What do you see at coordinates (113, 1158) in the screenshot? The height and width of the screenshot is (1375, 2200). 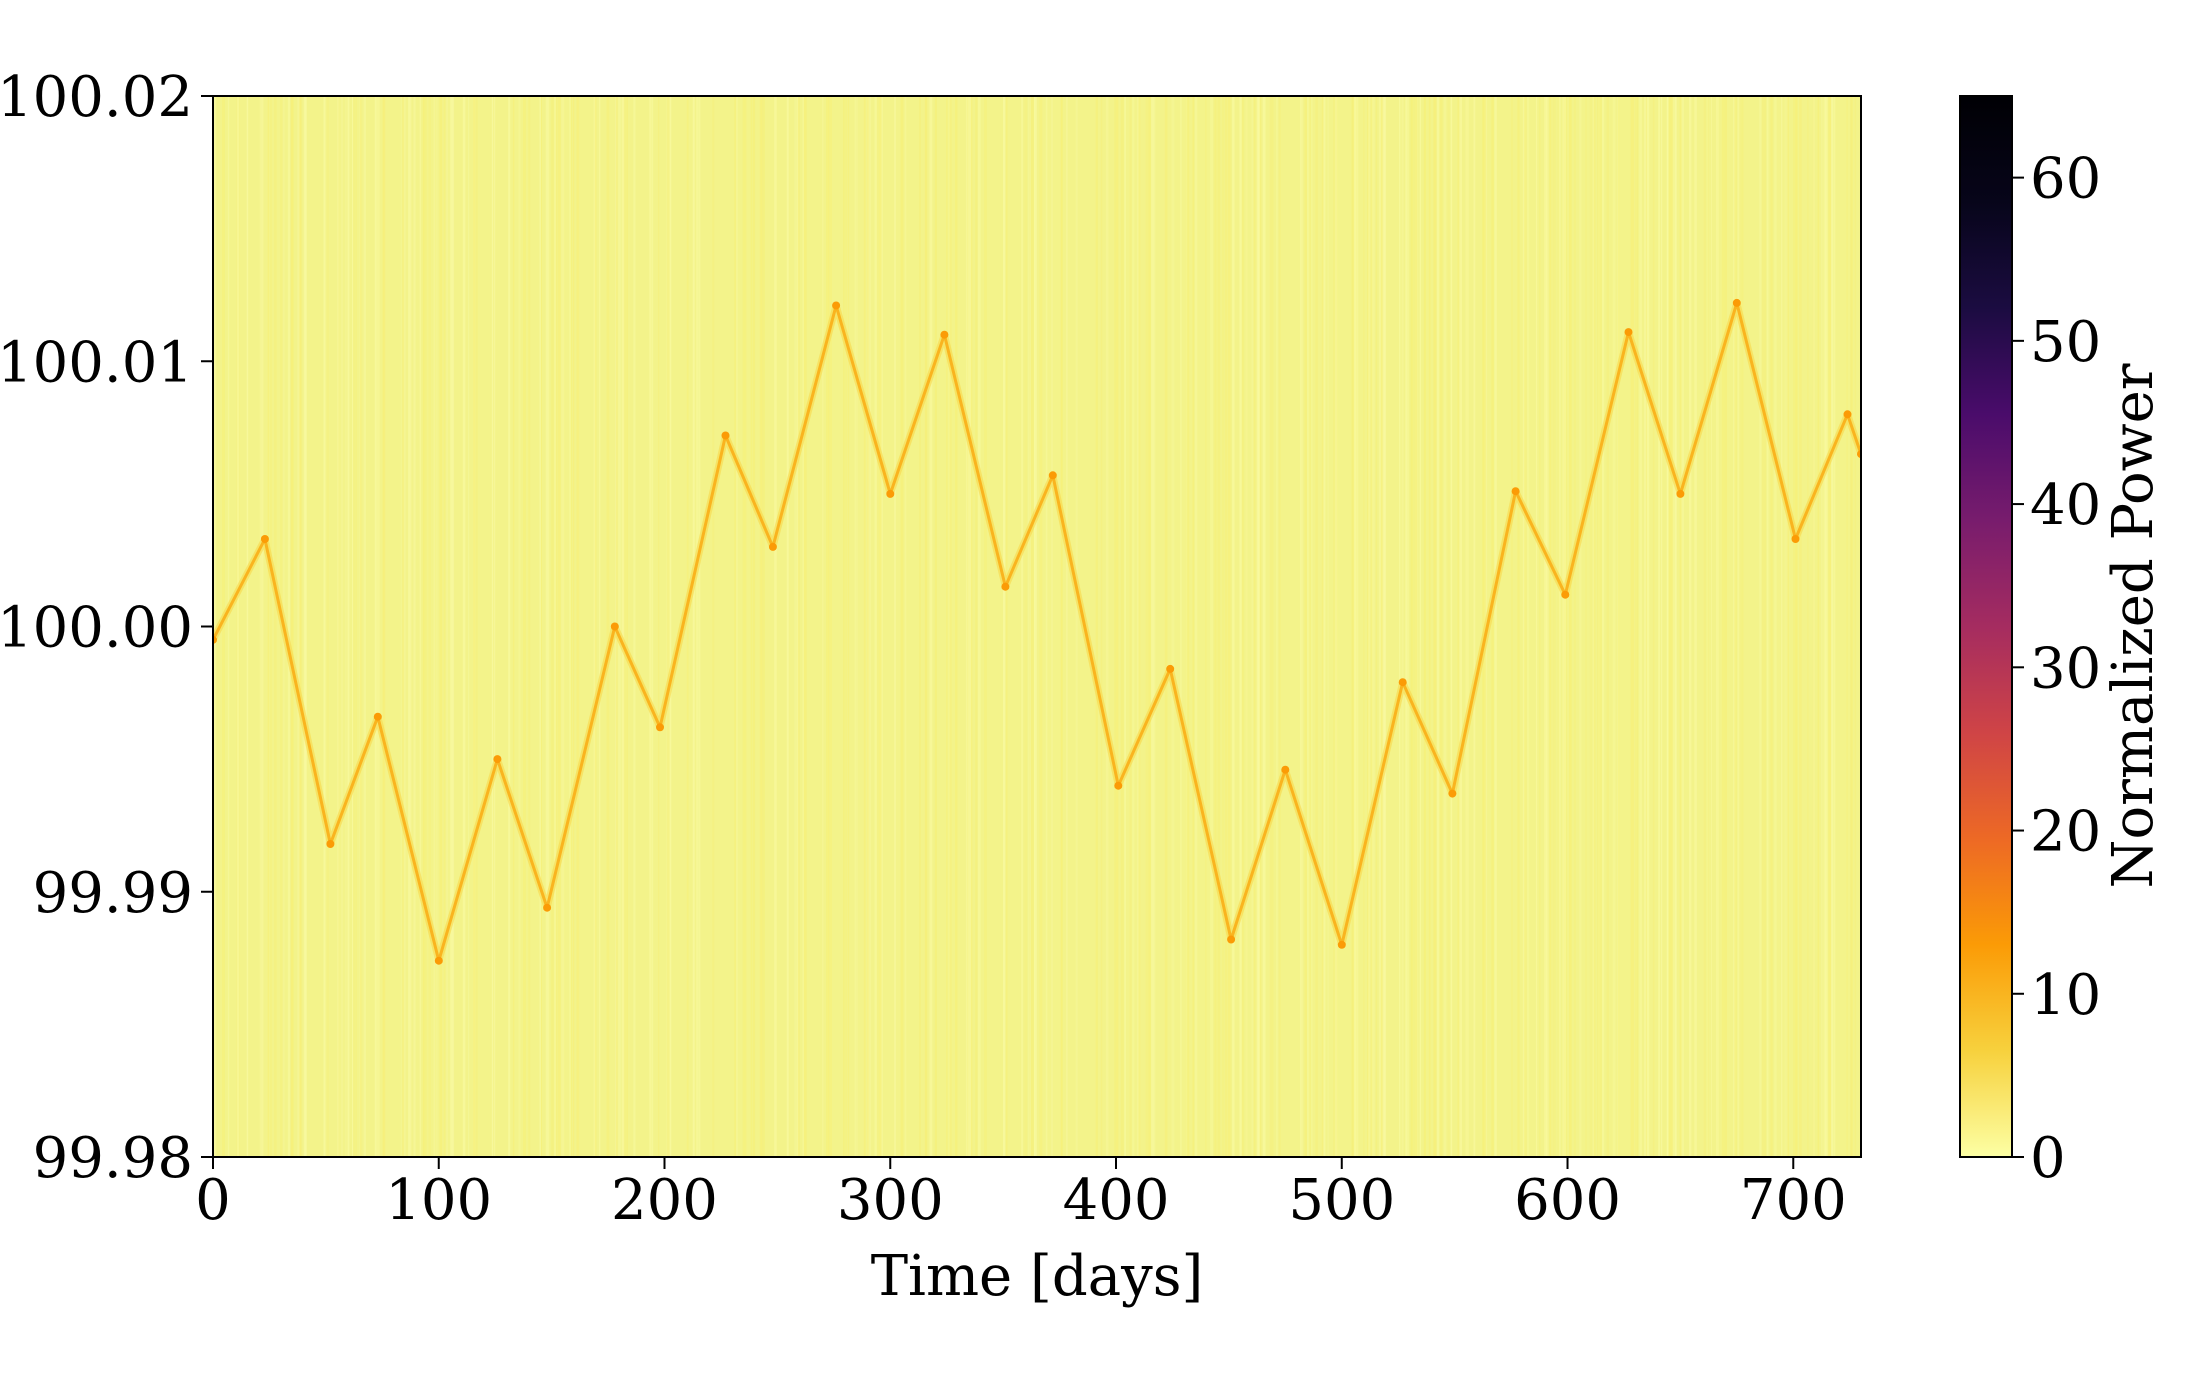 I see `y-tick-label: 99.98` at bounding box center [113, 1158].